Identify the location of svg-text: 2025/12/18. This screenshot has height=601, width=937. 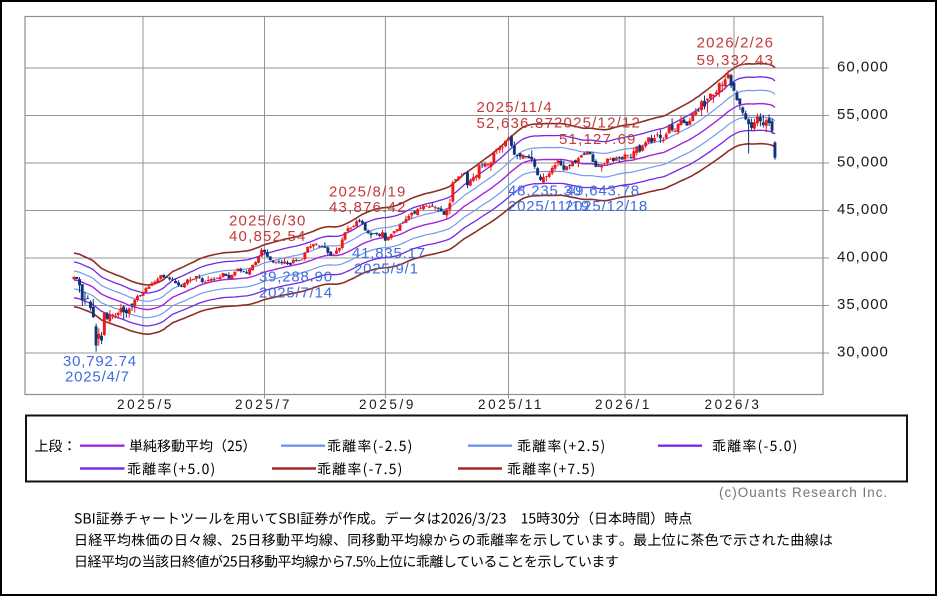
(606, 206).